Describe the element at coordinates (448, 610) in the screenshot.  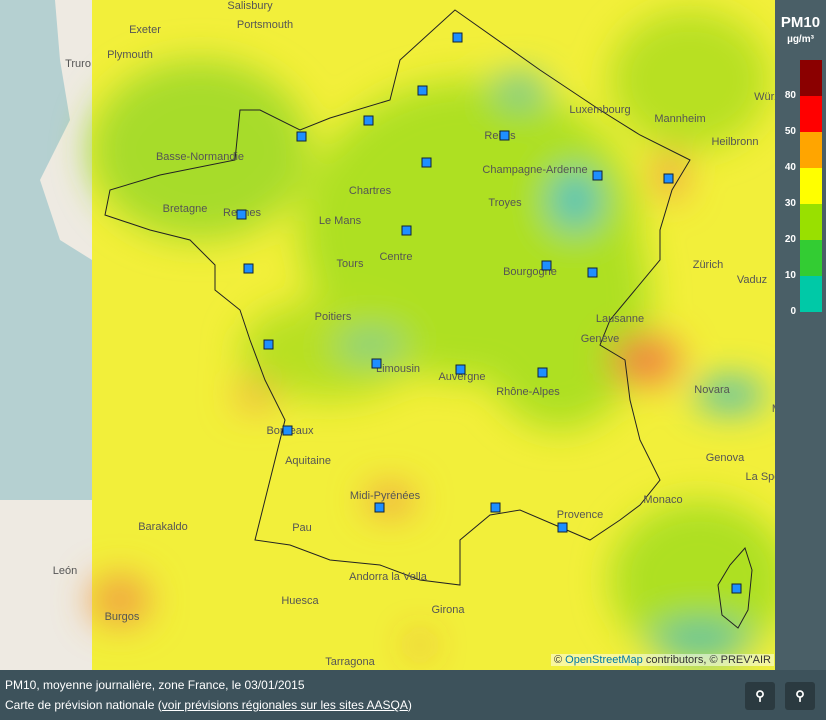
I see `place-label: Girona` at that location.